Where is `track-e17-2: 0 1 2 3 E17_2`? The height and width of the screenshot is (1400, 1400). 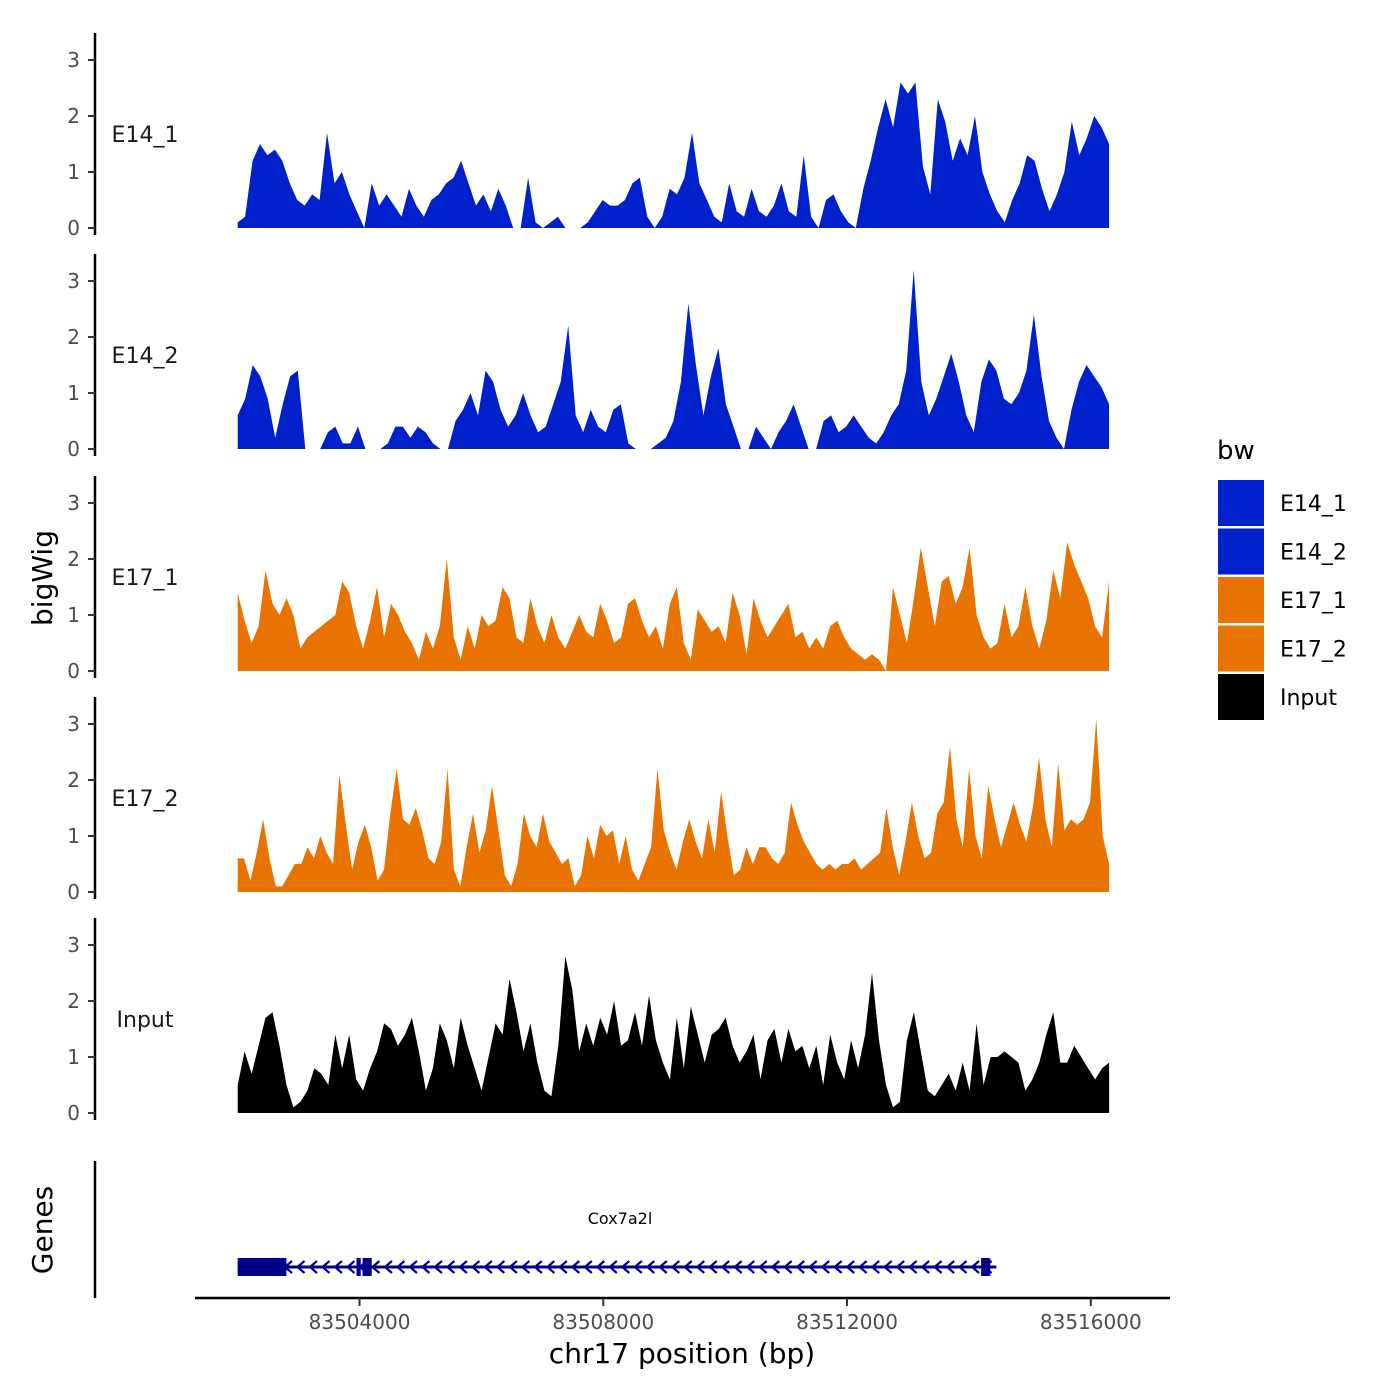 track-e17-2: 0 1 2 3 E17_2 is located at coordinates (588, 800).